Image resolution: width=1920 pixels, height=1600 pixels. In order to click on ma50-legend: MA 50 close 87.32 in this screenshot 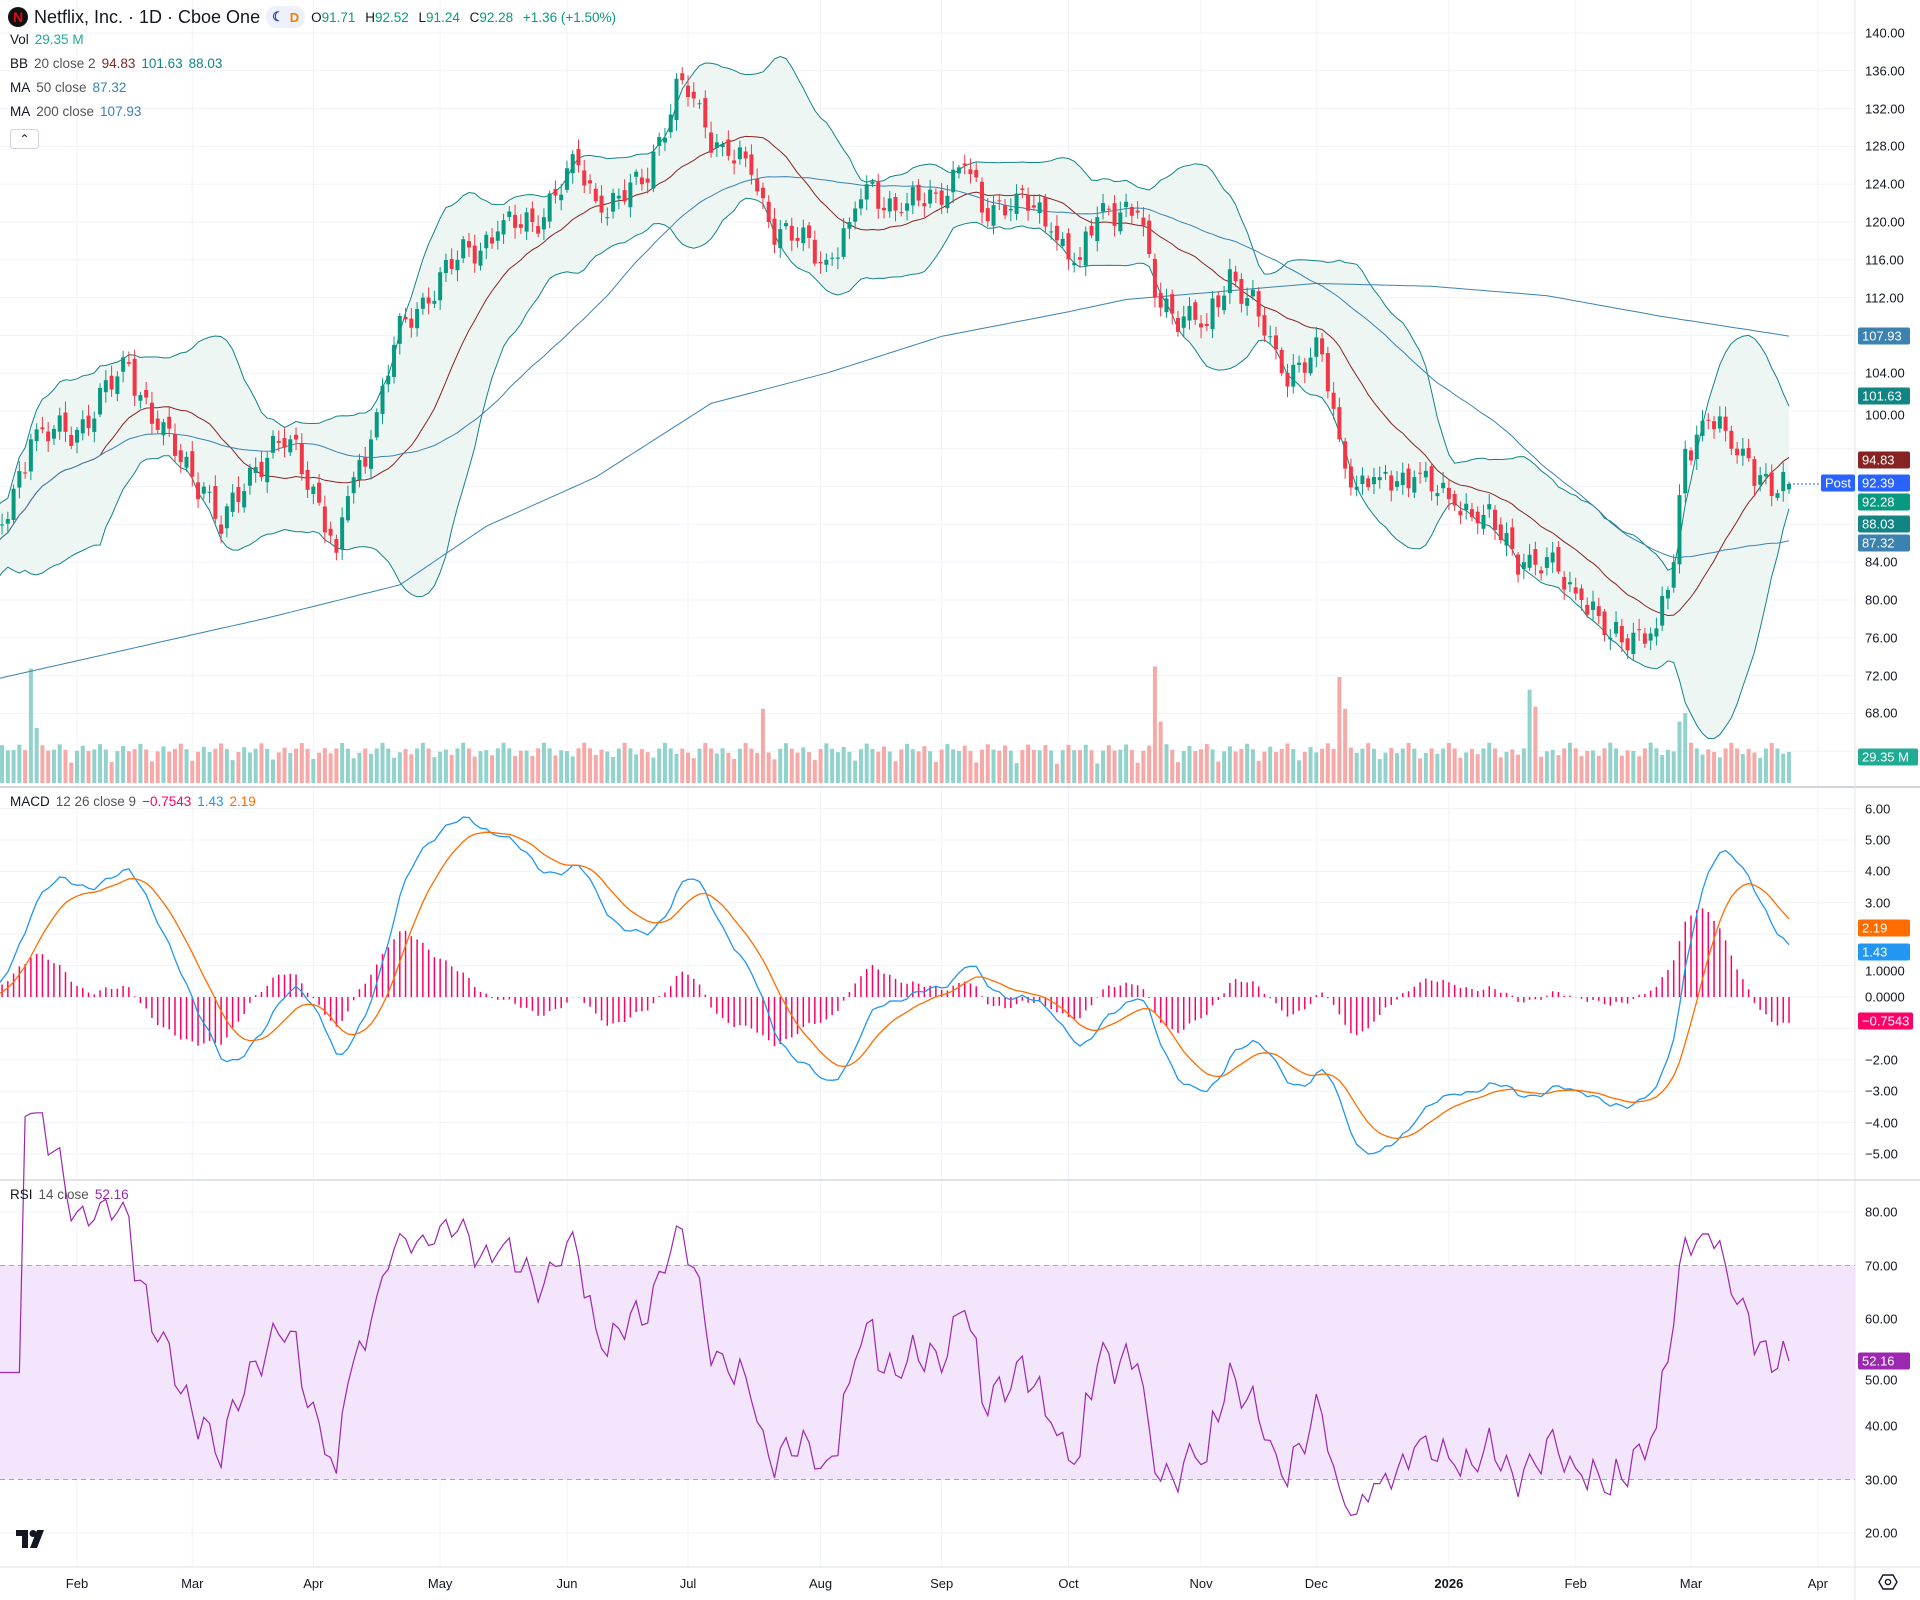, I will do `click(68, 87)`.